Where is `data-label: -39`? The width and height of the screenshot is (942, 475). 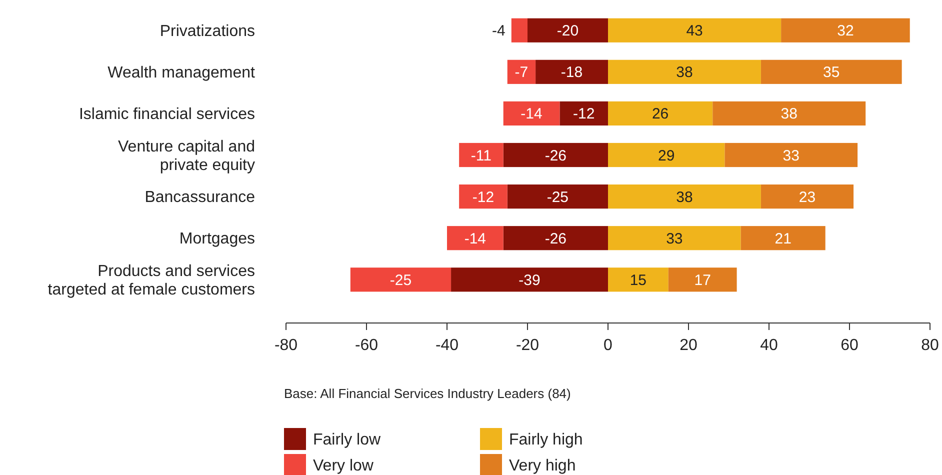
data-label: -39 is located at coordinates (529, 280).